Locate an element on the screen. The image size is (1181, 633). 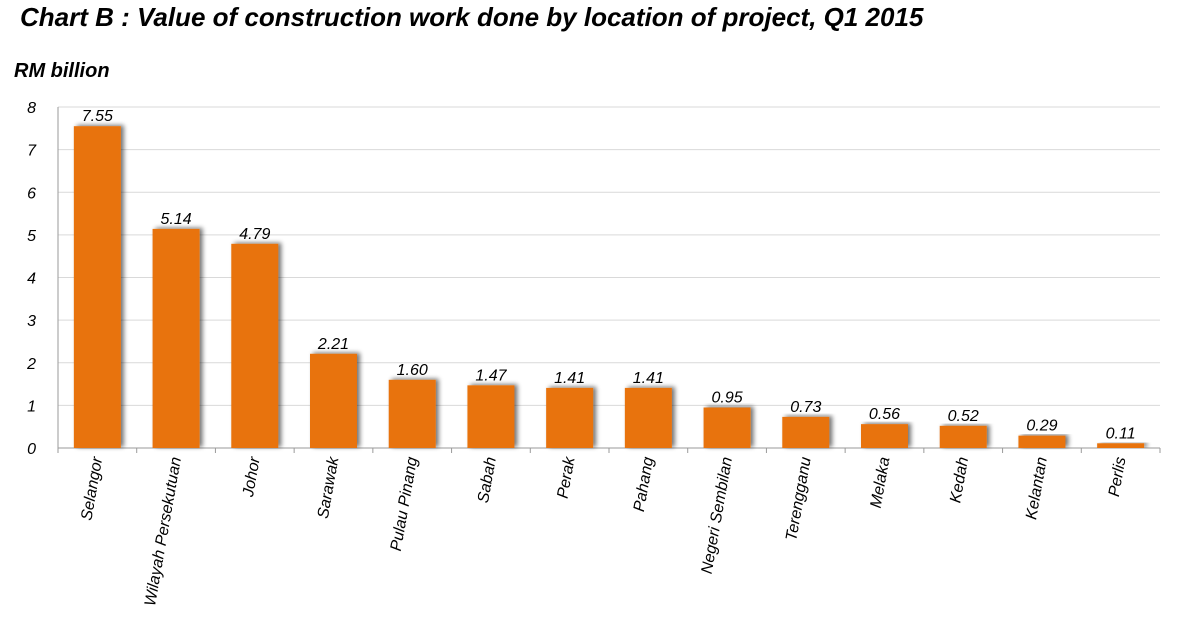
data-label: 4.79 is located at coordinates (254, 234).